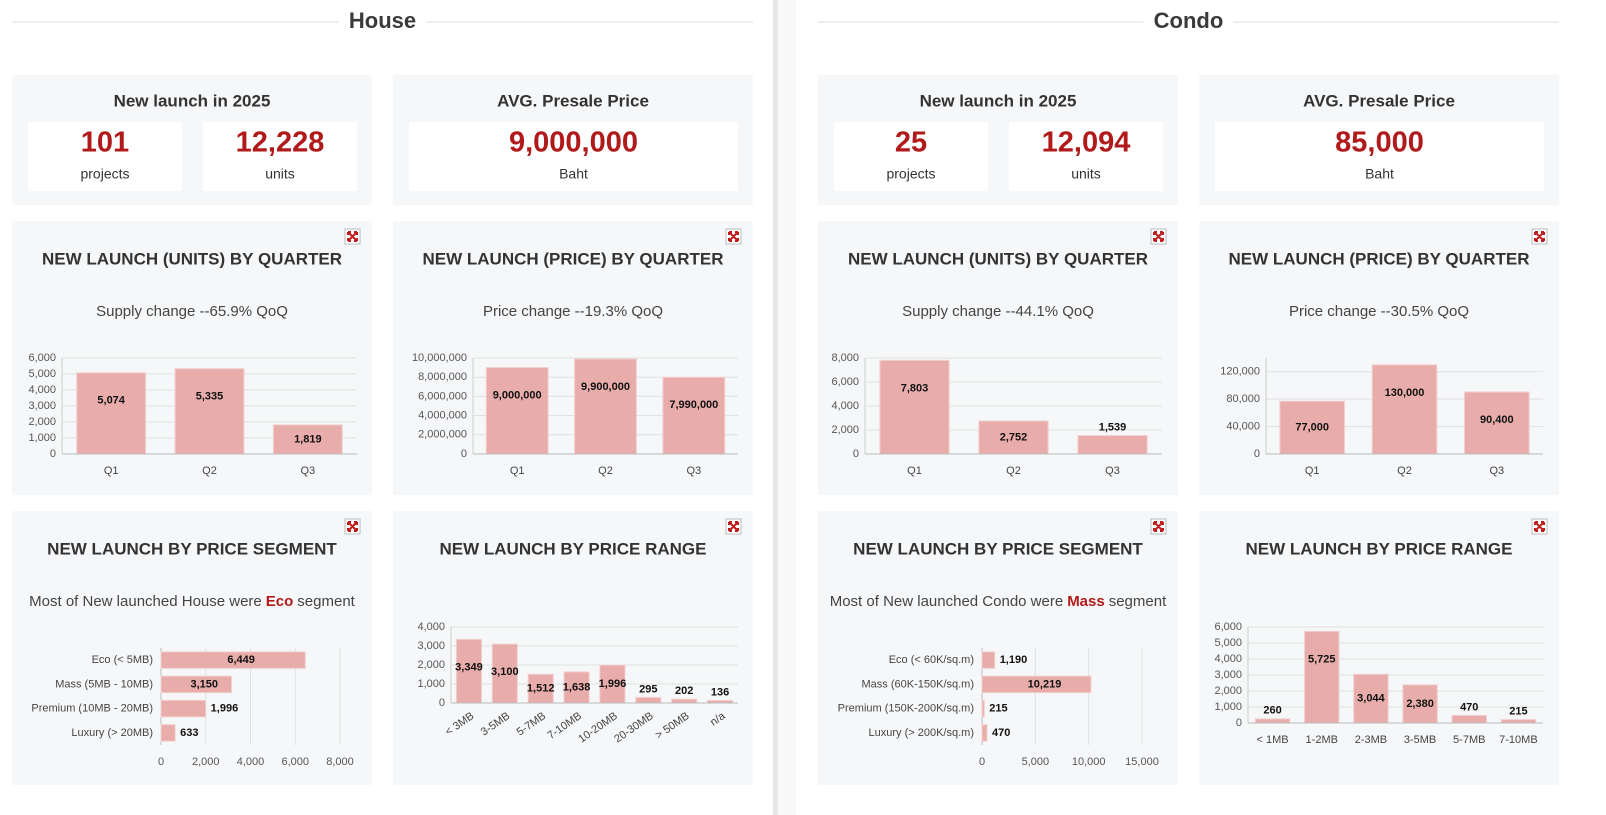  Describe the element at coordinates (1014, 437) in the screenshot. I see `value-label: 2,752` at that location.